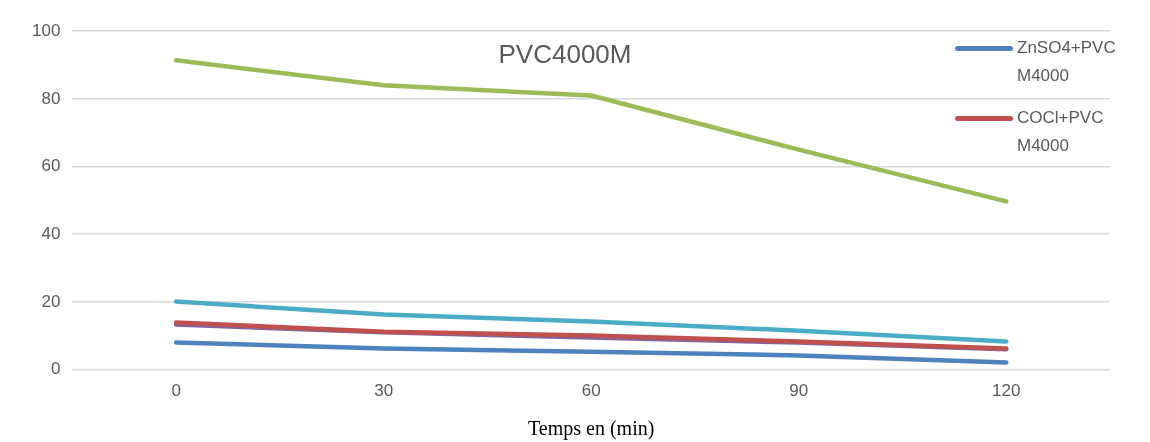 The height and width of the screenshot is (442, 1150). I want to click on y-tick-label: 100, so click(46, 30).